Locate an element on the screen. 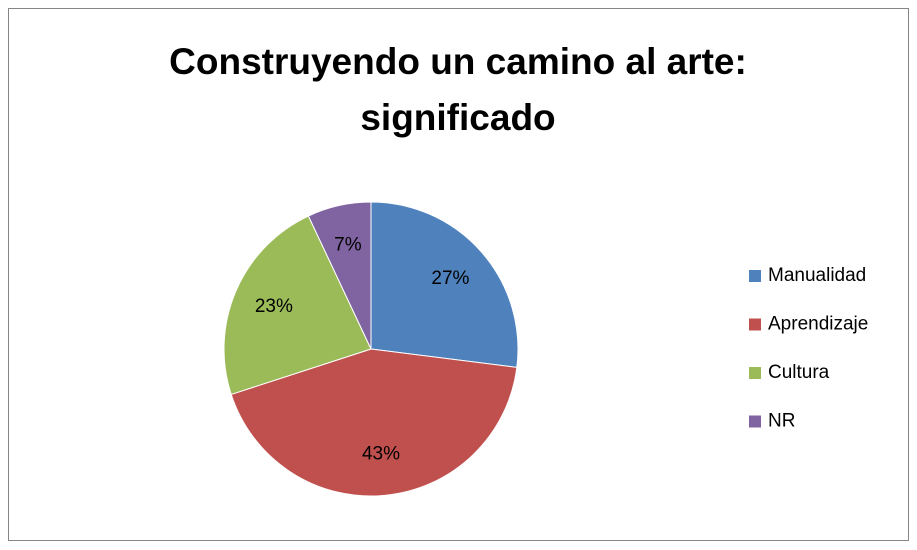 The width and height of the screenshot is (917, 550). legend-label: Cultura is located at coordinates (799, 372).